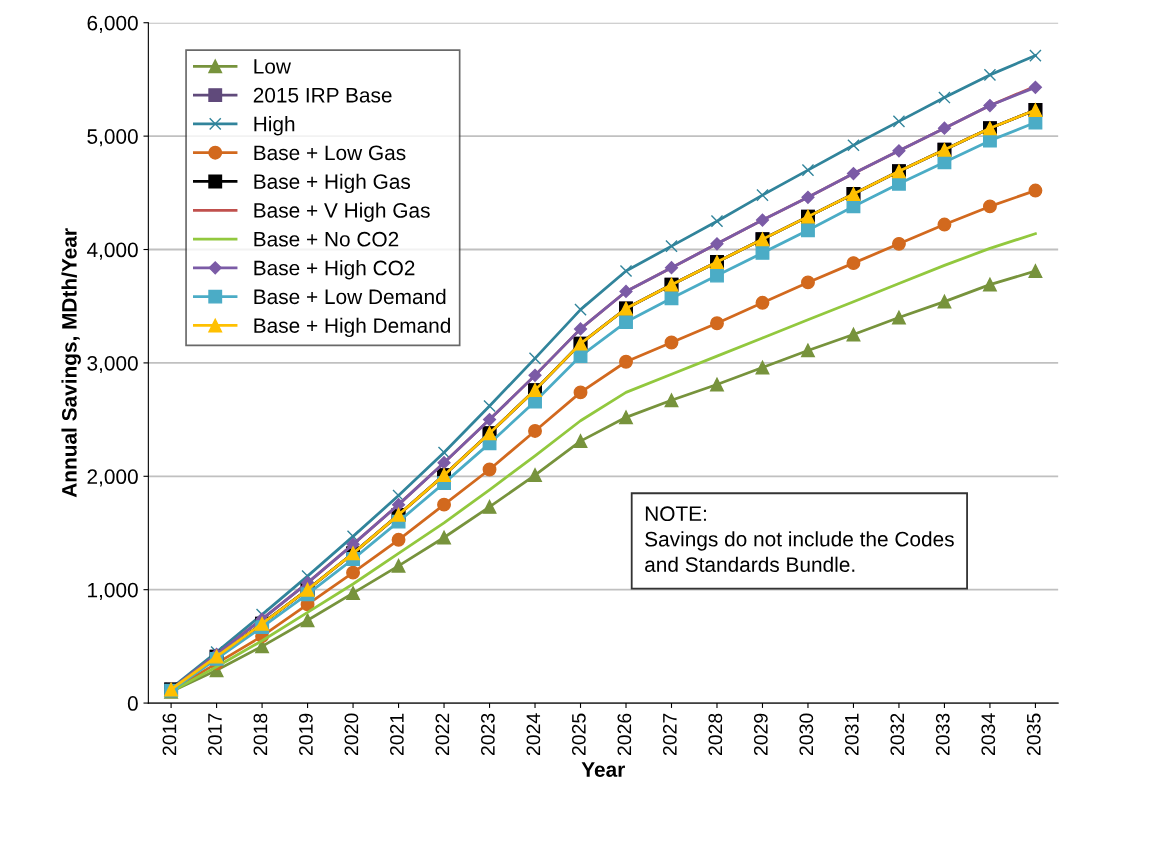 The image size is (1159, 842). Describe the element at coordinates (351, 734) in the screenshot. I see `x-tick-label: 2020` at that location.